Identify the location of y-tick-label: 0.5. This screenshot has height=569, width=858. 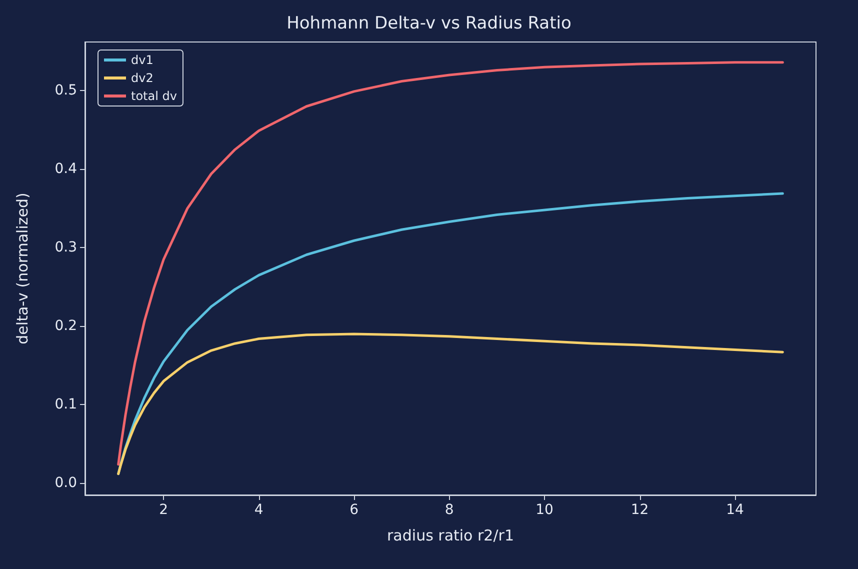
(65, 90).